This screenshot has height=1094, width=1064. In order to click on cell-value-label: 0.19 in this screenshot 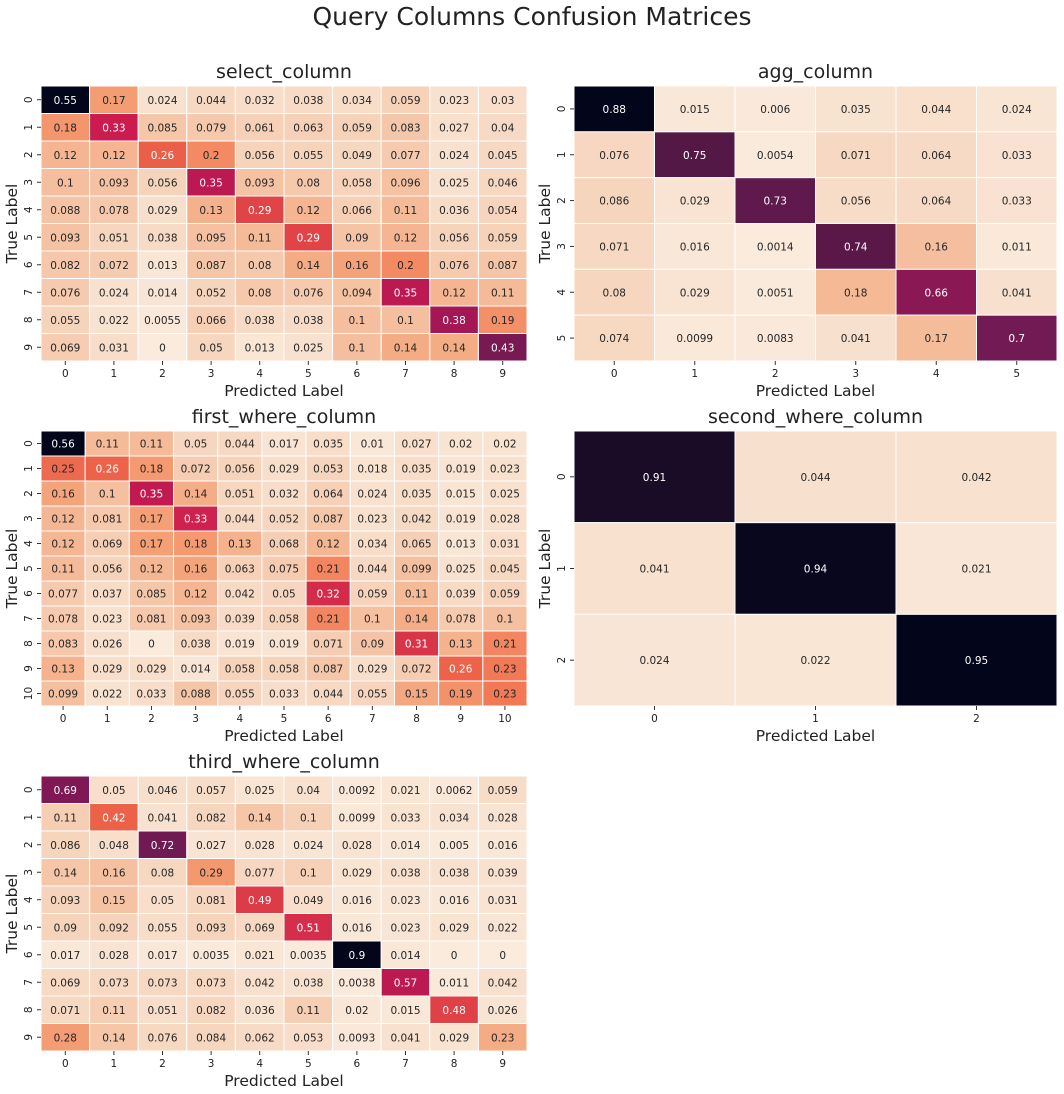, I will do `click(502, 321)`.